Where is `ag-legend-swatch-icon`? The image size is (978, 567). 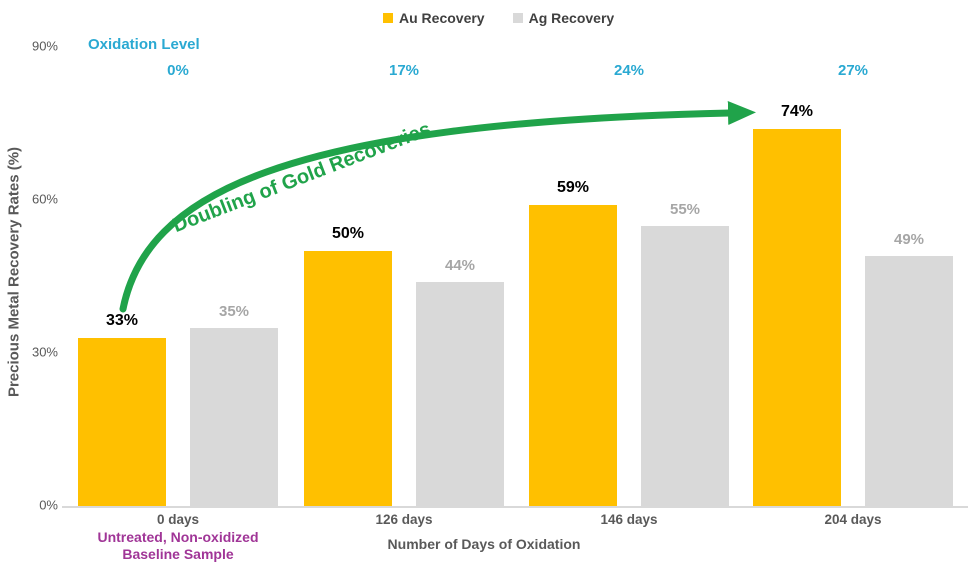
ag-legend-swatch-icon is located at coordinates (517, 18).